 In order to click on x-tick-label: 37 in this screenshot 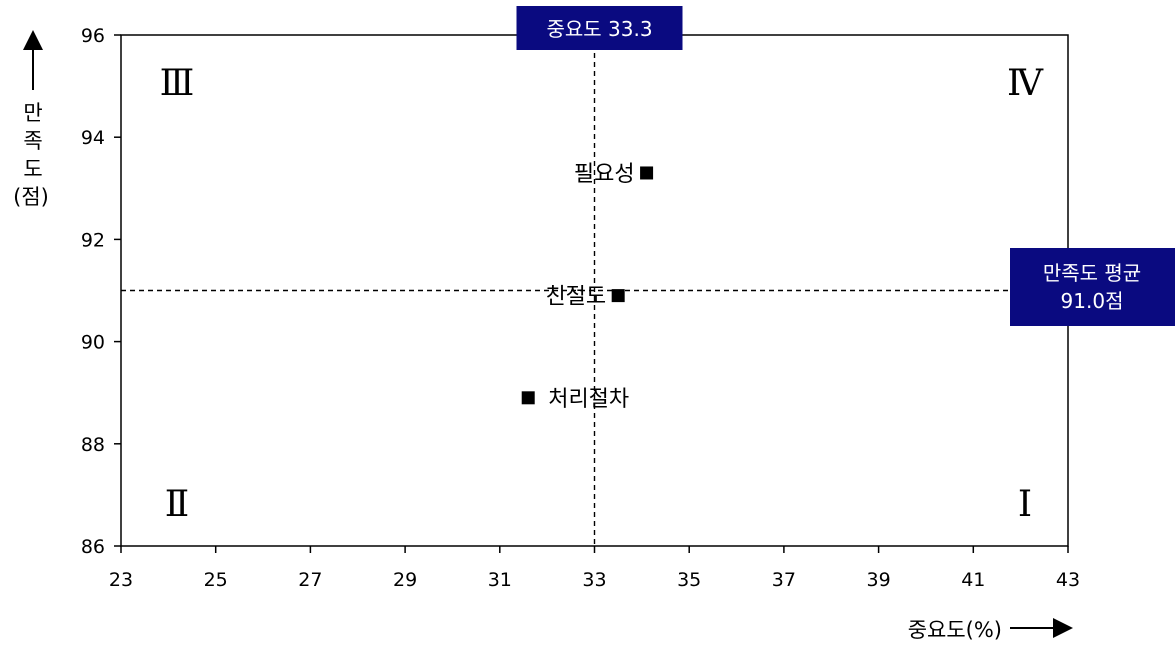, I will do `click(784, 580)`.